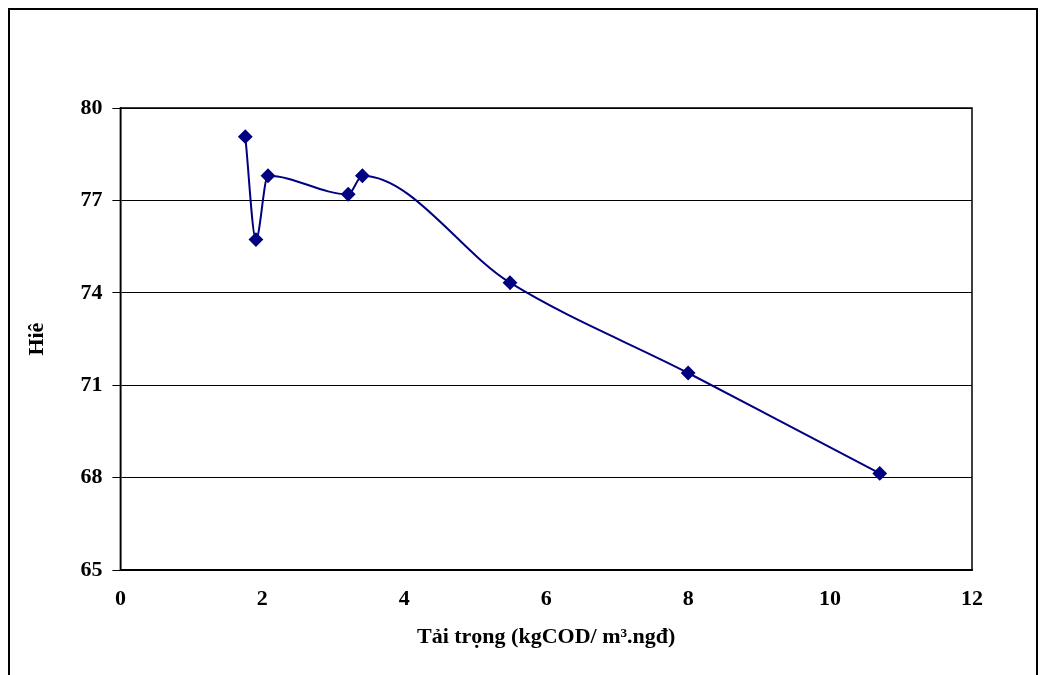 This screenshot has width=1048, height=675. What do you see at coordinates (120, 598) in the screenshot?
I see `x-tick-label: 0` at bounding box center [120, 598].